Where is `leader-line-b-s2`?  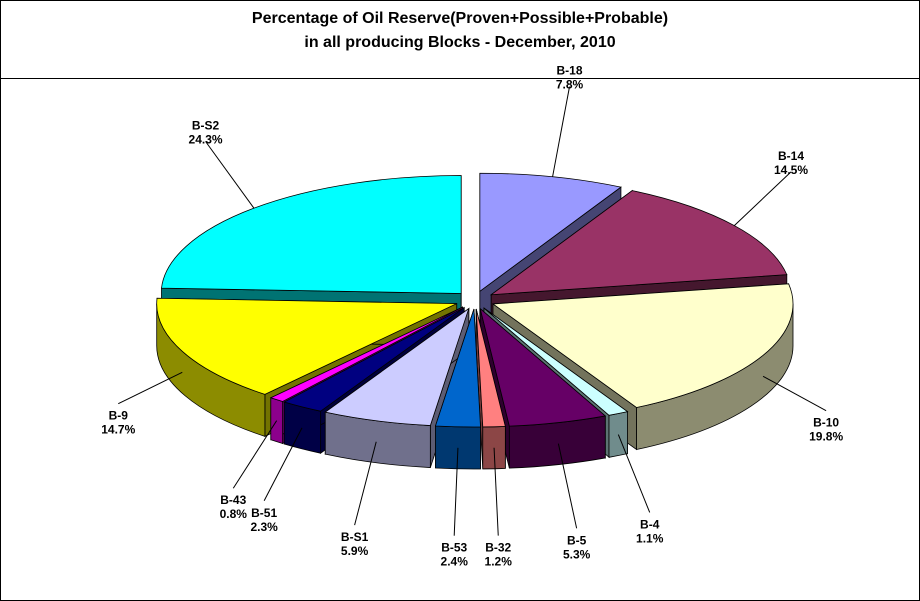 leader-line-b-s2 is located at coordinates (230, 175).